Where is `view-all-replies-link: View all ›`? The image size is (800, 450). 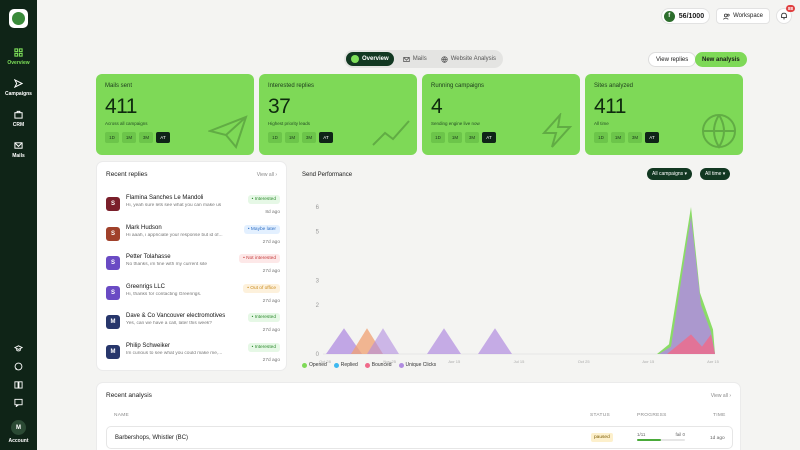
view-all-replies-link: View all › is located at coordinates (266, 174).